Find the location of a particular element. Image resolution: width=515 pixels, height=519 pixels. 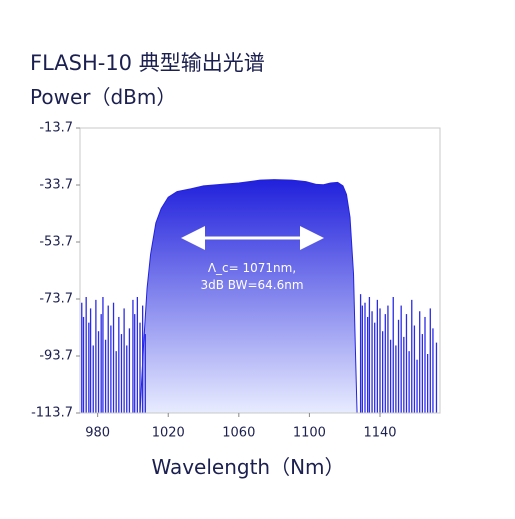

x-tick-label: 1140 is located at coordinates (379, 433).